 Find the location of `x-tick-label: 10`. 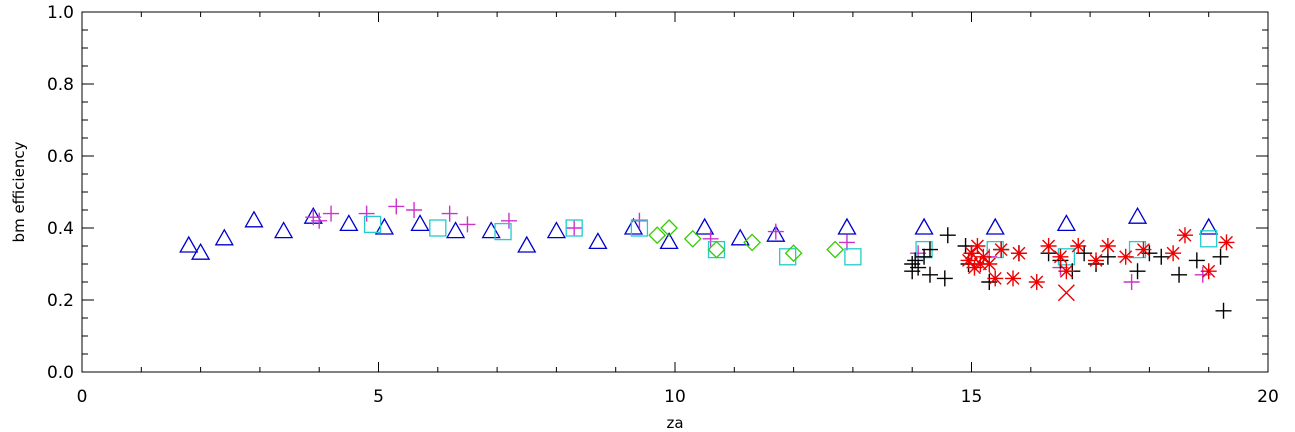

x-tick-label: 10 is located at coordinates (675, 397).